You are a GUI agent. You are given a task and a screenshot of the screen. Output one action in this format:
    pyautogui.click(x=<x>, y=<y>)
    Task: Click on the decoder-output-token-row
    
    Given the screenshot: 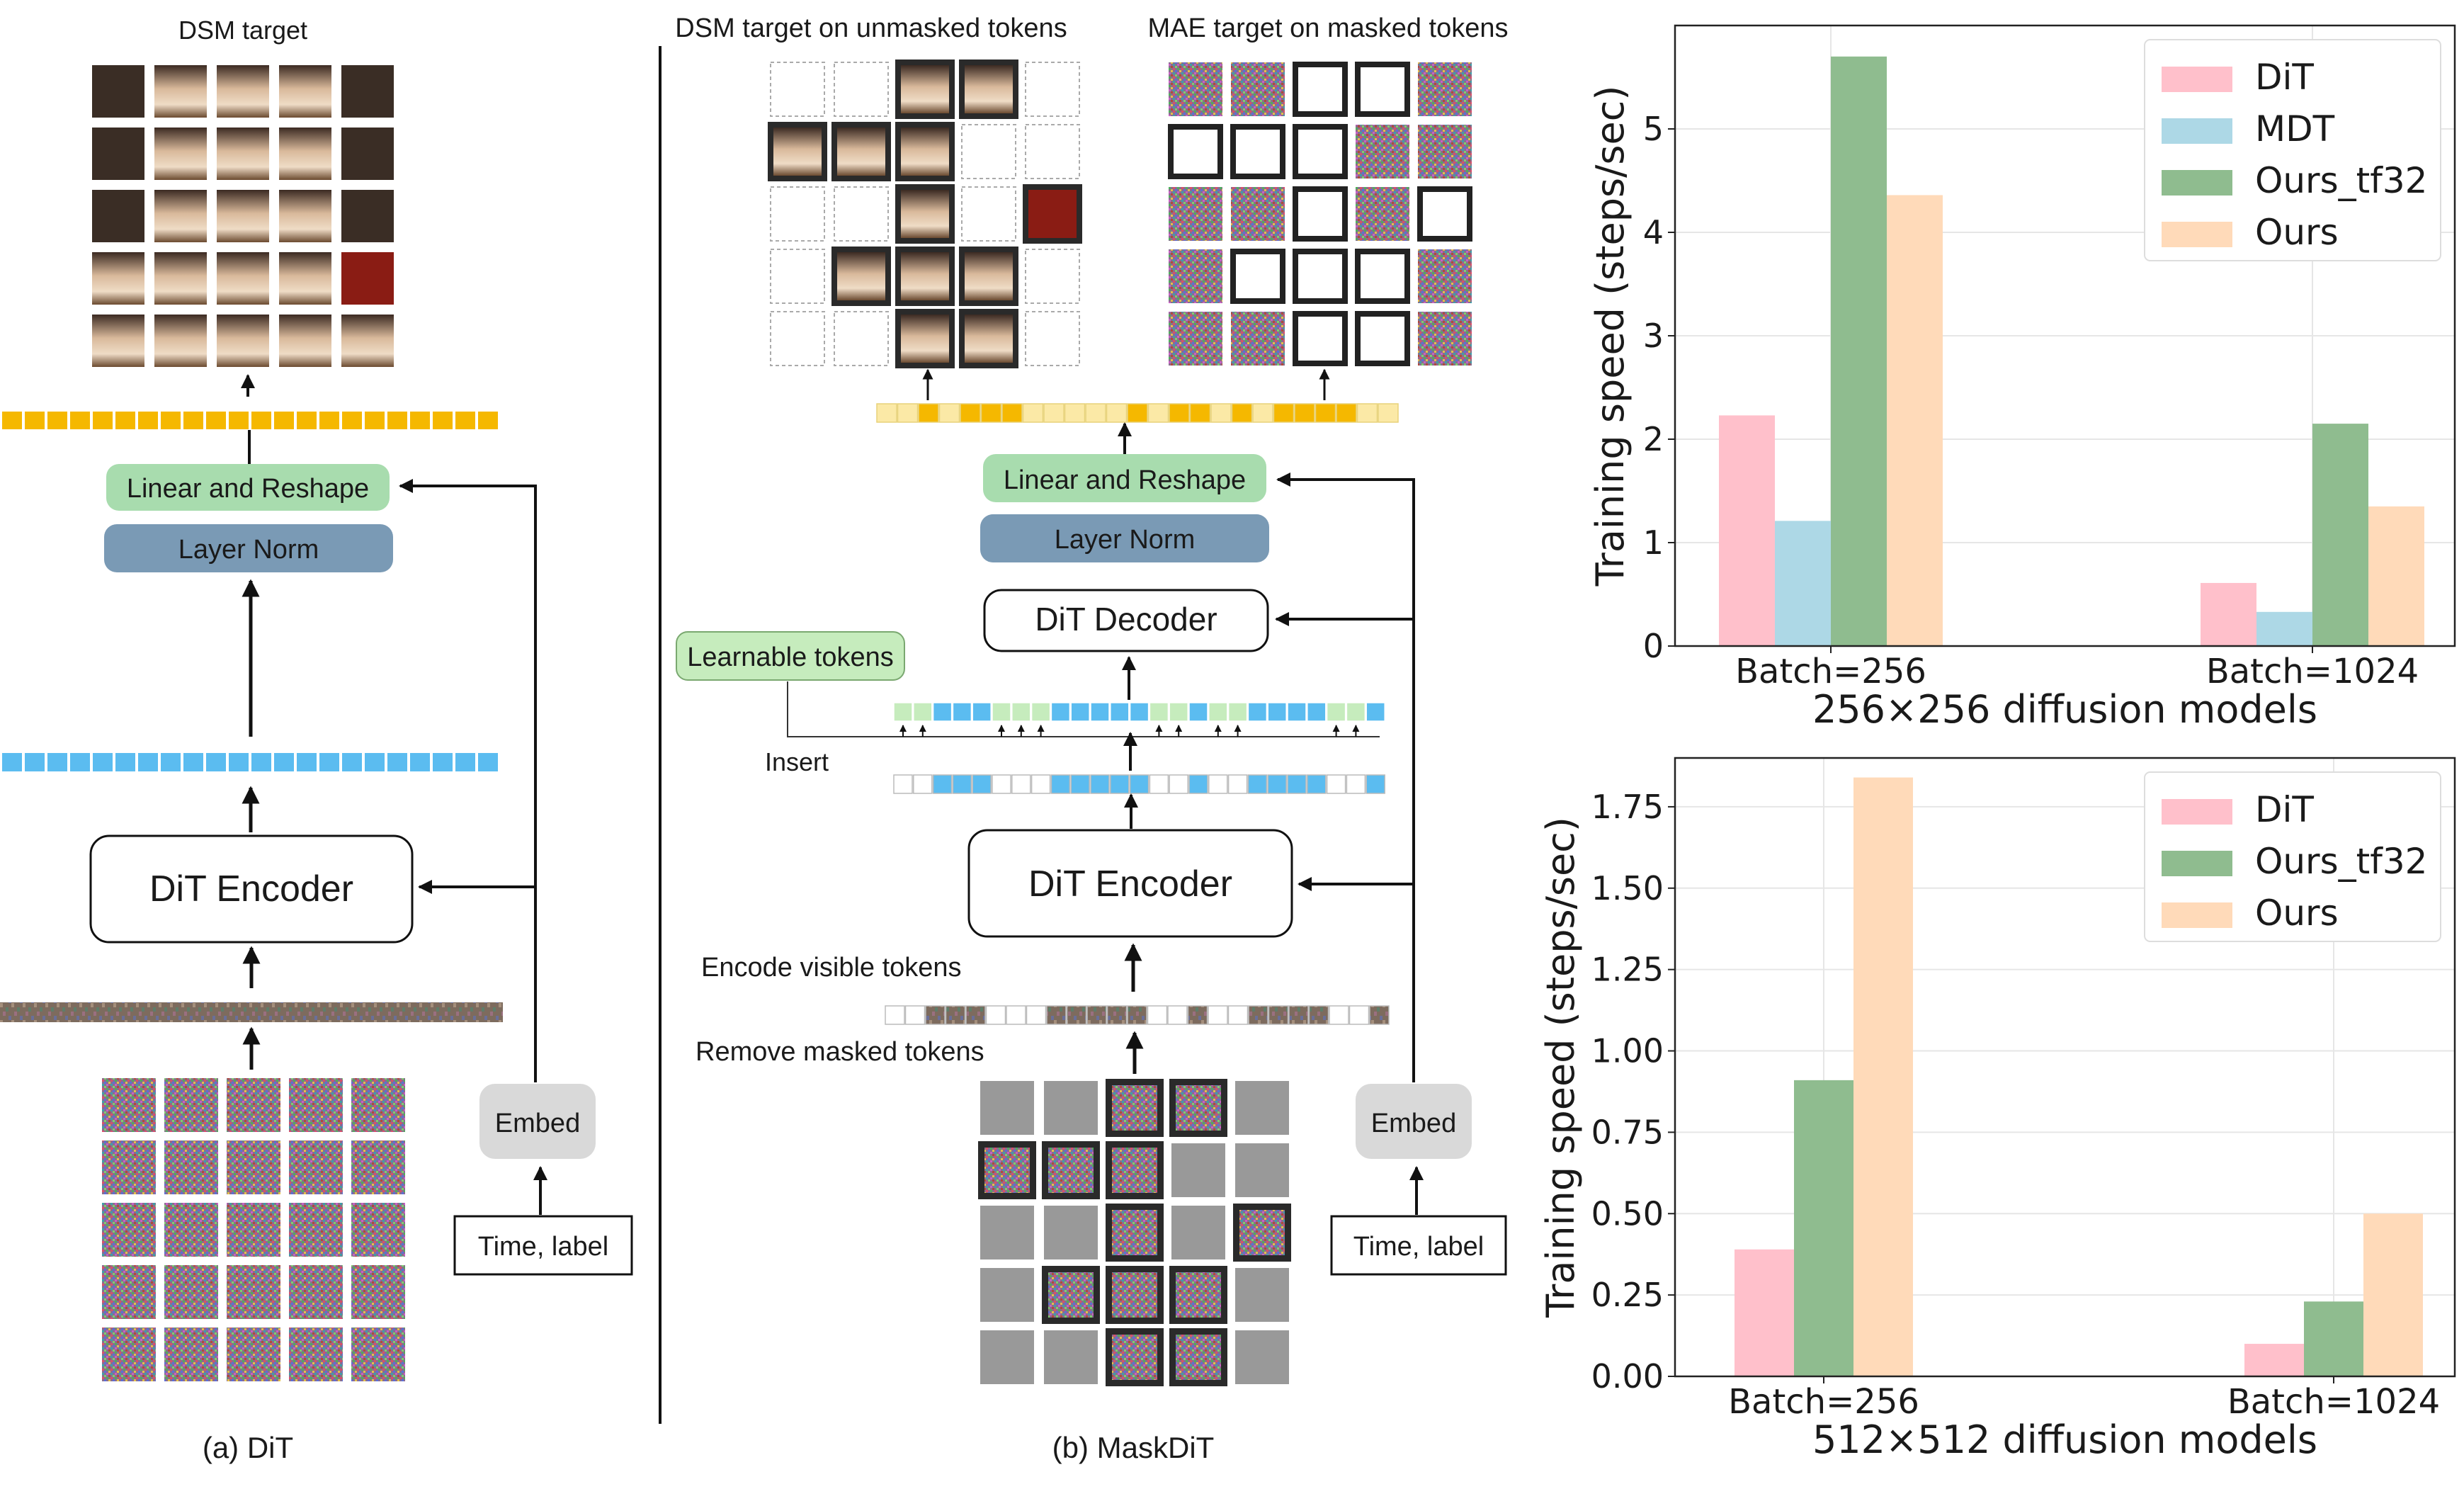 What is the action you would take?
    pyautogui.click(x=1137, y=413)
    